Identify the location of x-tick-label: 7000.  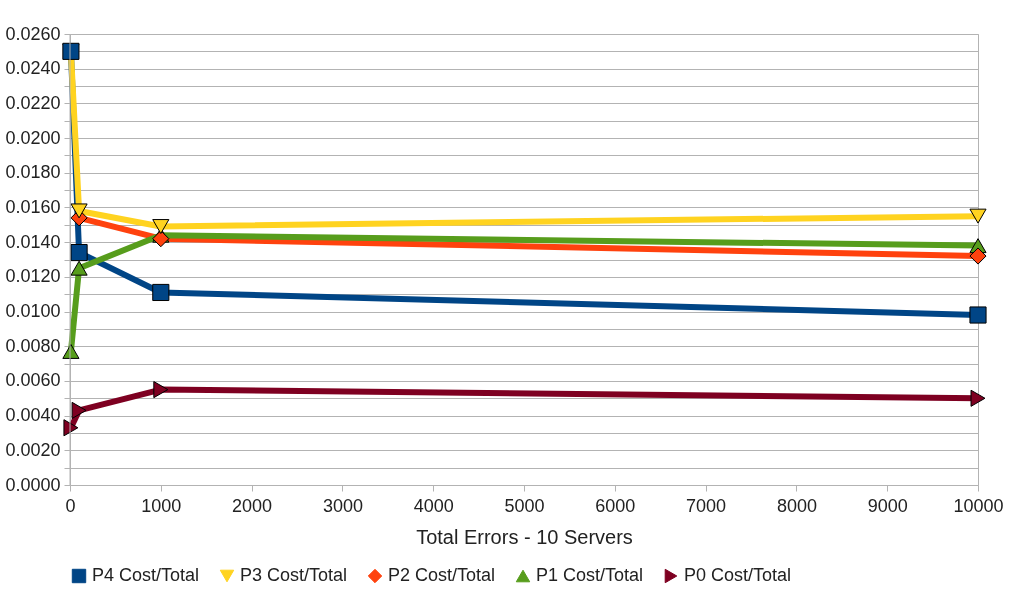
(706, 505).